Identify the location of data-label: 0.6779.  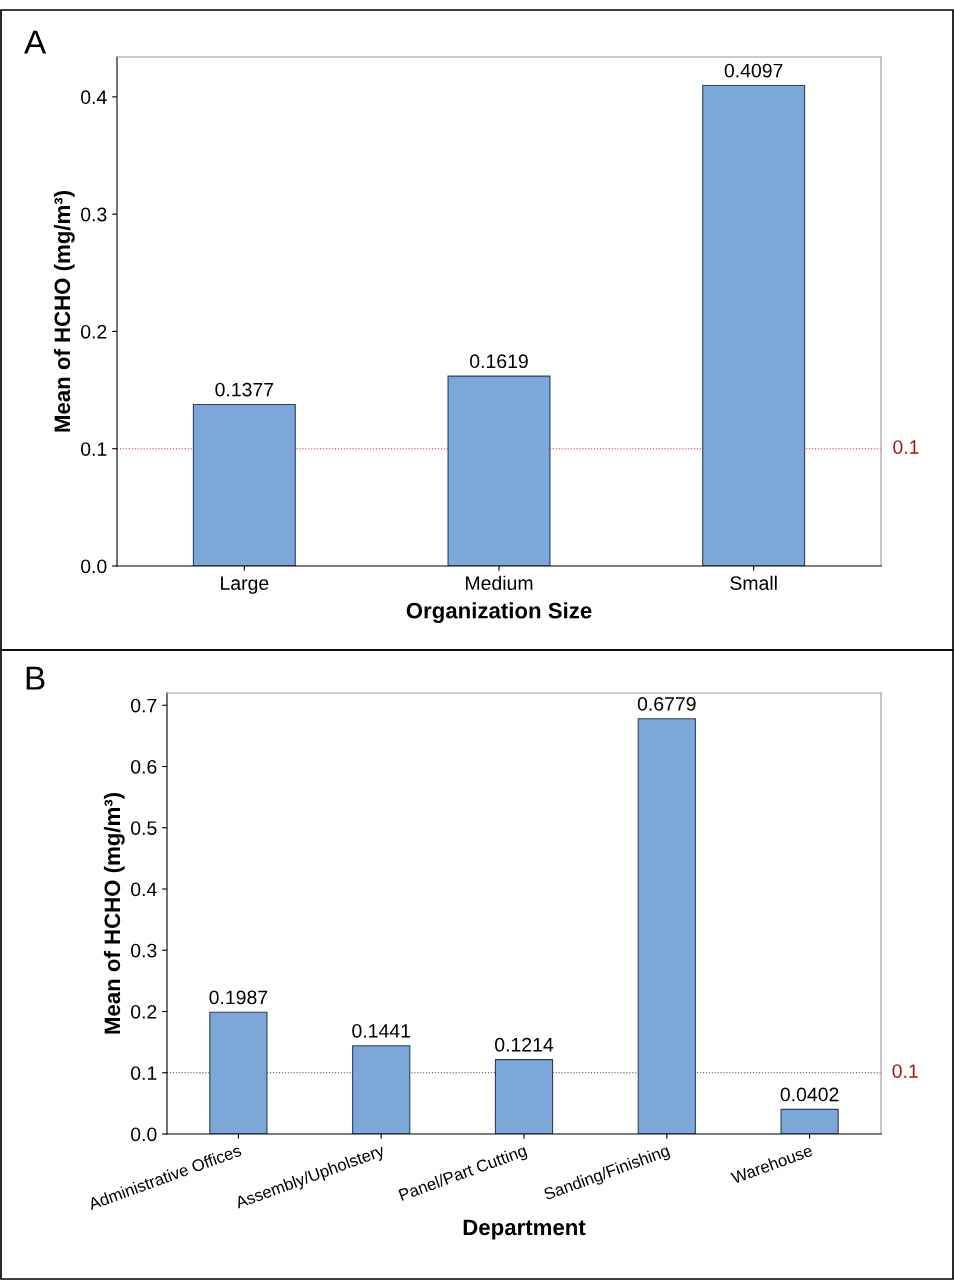
(666, 704).